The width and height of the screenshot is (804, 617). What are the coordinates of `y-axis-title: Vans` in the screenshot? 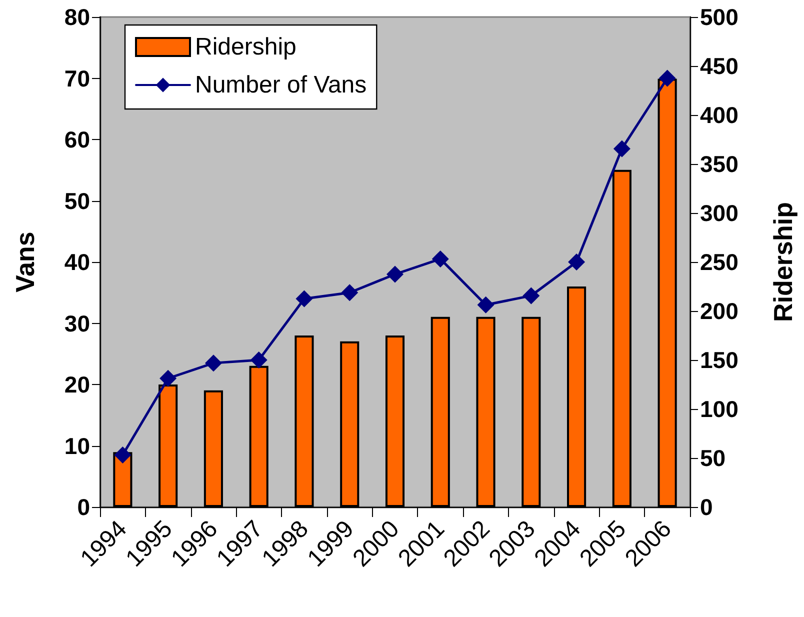 It's located at (25, 262).